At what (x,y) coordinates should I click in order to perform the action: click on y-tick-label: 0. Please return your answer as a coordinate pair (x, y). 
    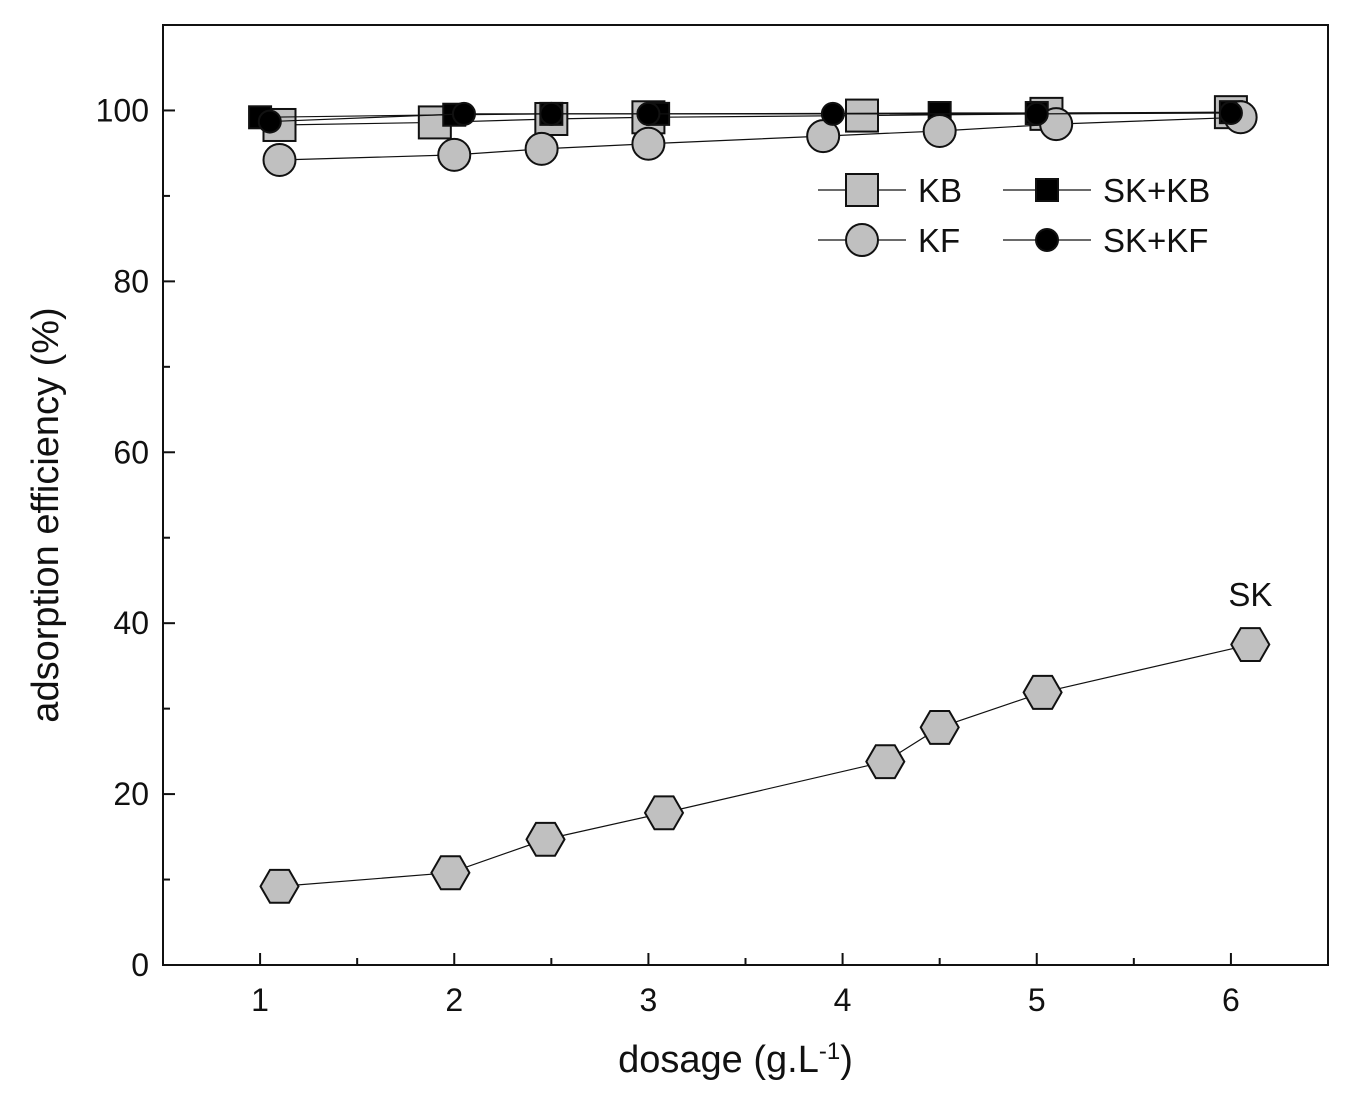
    Looking at the image, I should click on (140, 965).